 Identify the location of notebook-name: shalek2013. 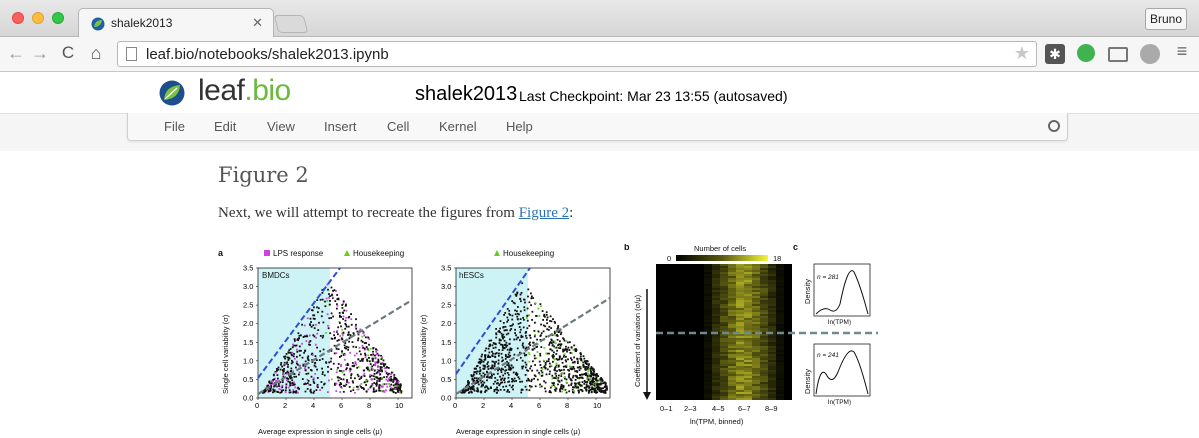
(466, 94).